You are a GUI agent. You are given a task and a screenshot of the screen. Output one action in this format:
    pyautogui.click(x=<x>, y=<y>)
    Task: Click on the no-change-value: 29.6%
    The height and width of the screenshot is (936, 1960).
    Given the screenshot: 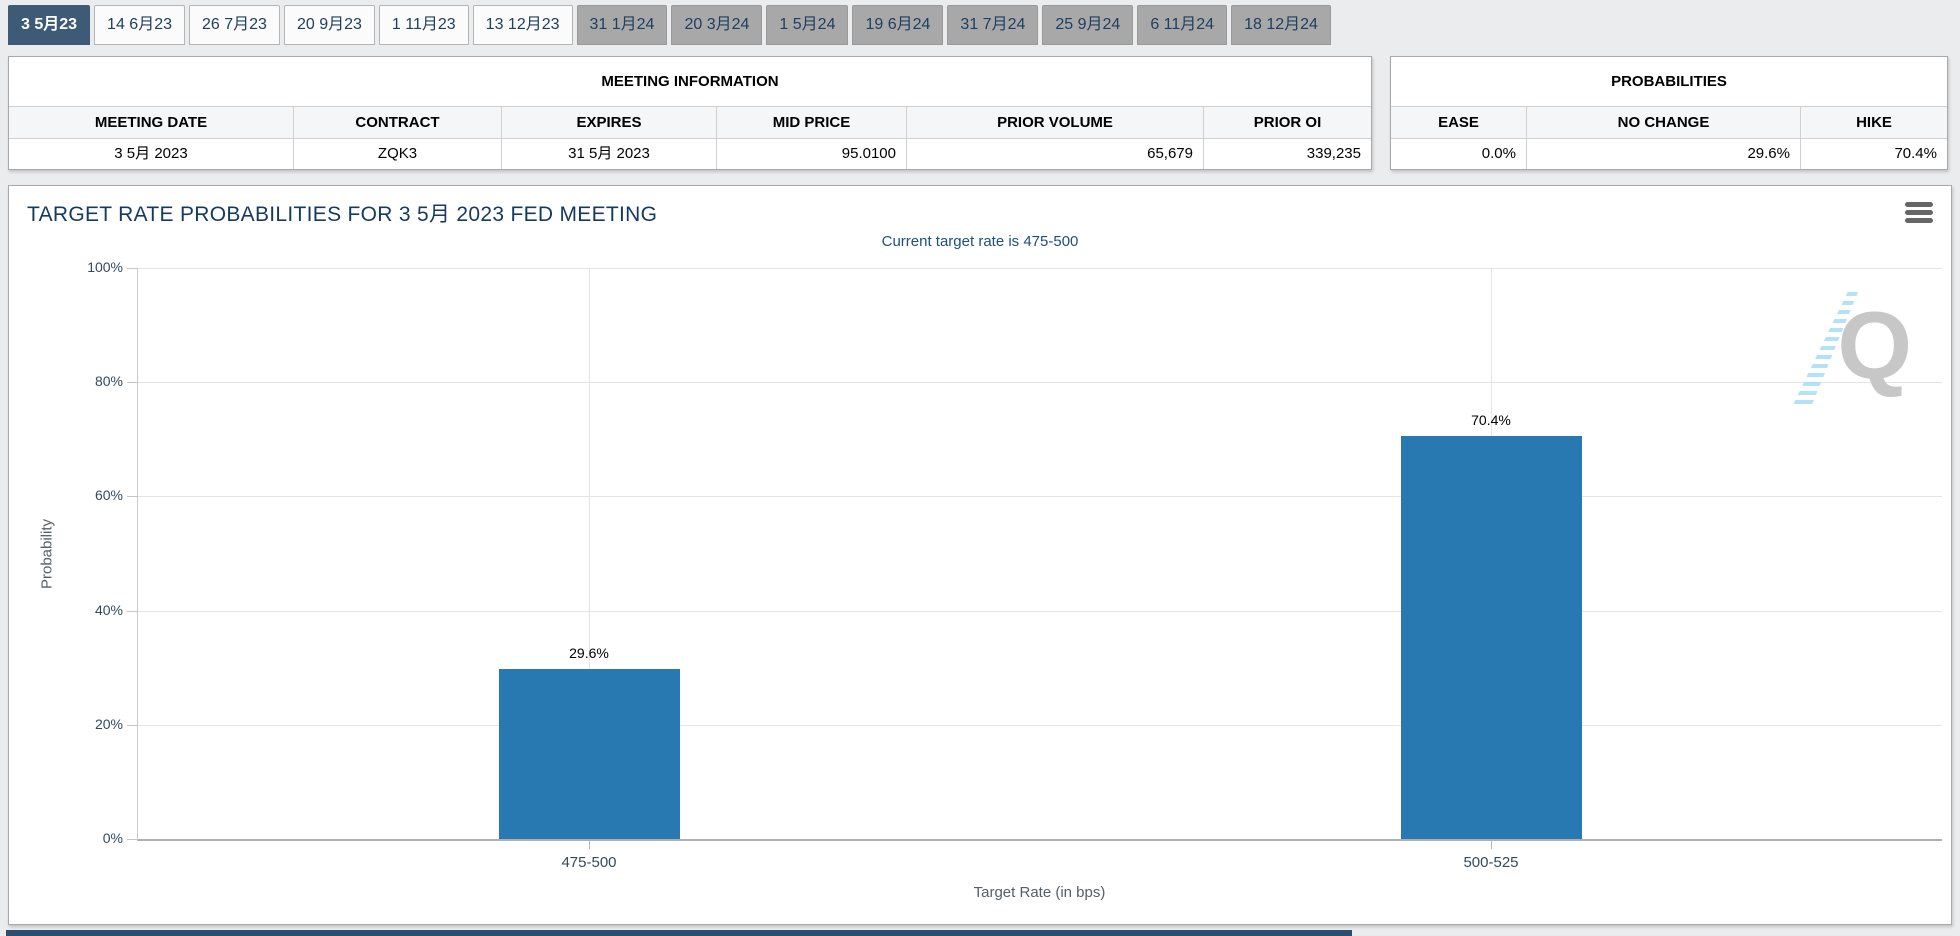 What is the action you would take?
    pyautogui.click(x=1663, y=154)
    